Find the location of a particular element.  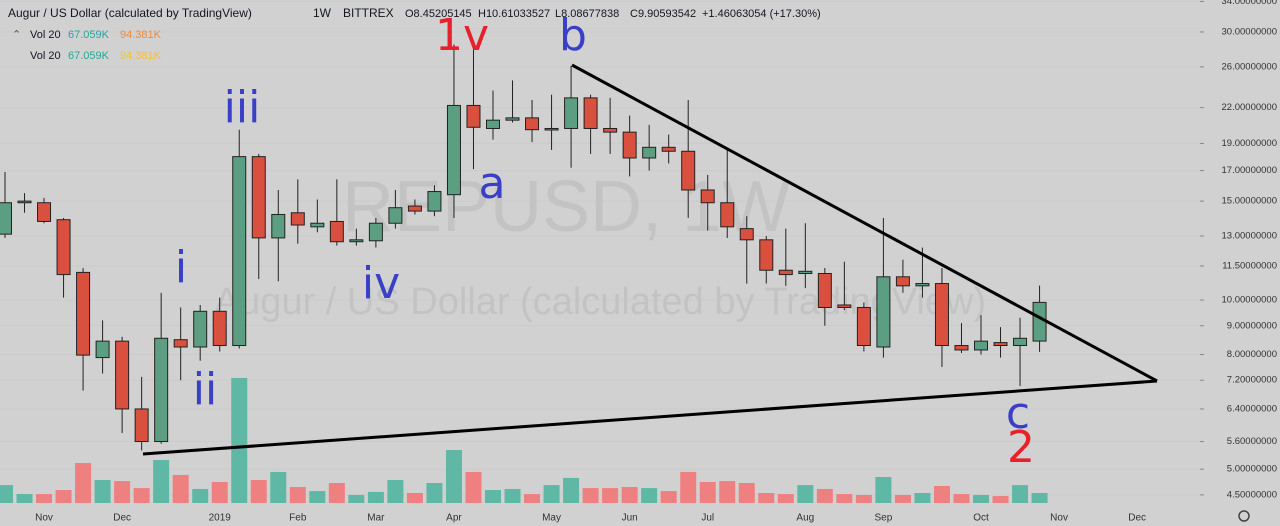

x-tick-label: Jul is located at coordinates (707, 518).